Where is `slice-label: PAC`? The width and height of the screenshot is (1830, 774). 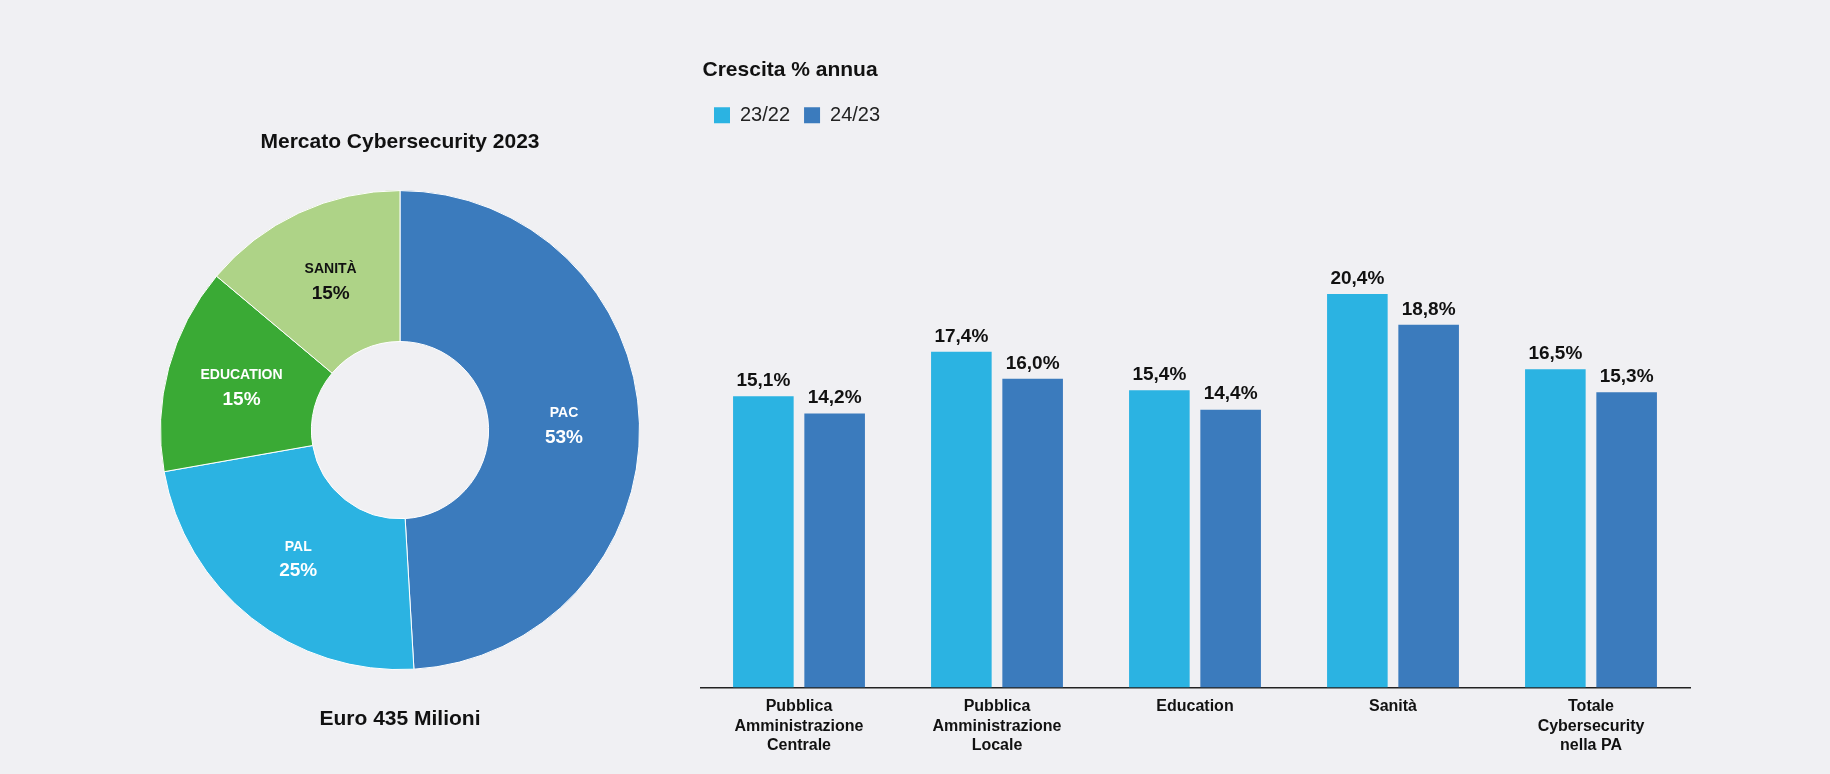 slice-label: PAC is located at coordinates (564, 412).